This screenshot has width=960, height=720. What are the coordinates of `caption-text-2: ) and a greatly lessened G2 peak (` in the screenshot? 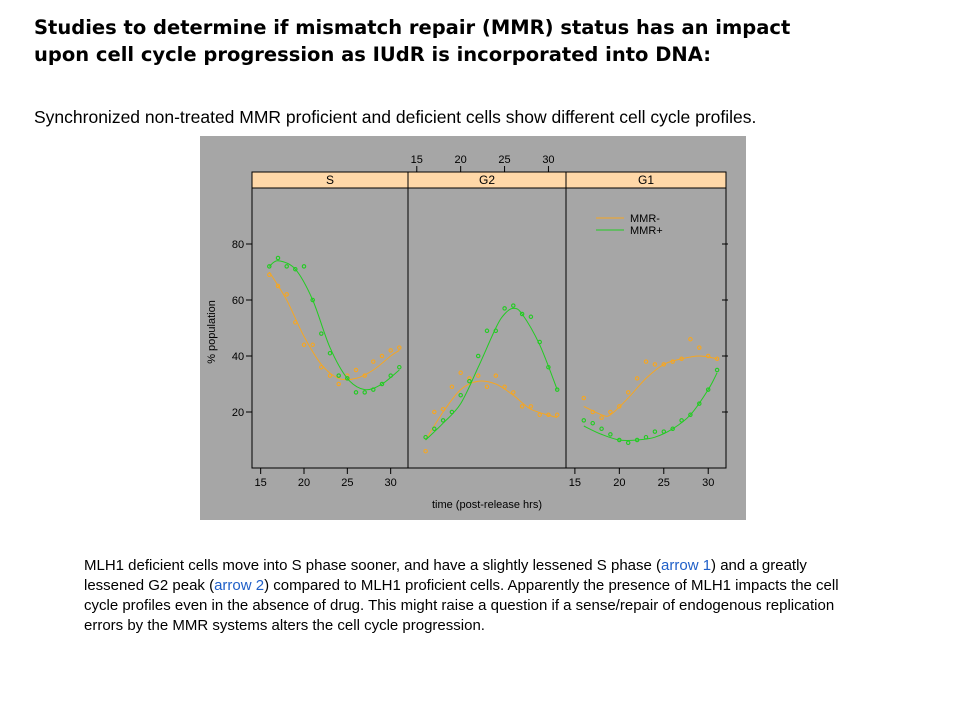 It's located at (445, 575).